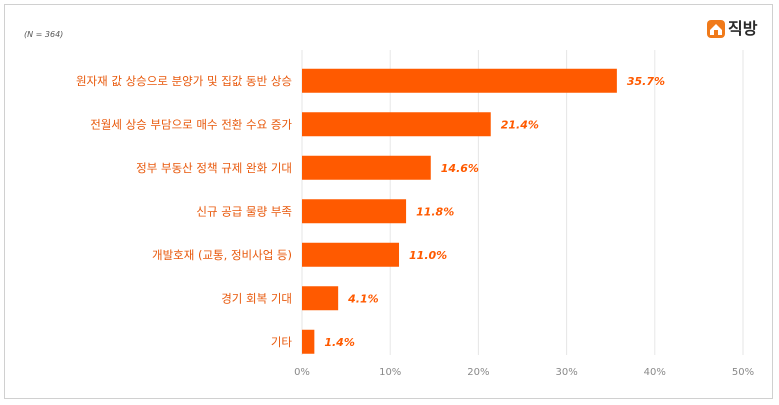 This screenshot has width=779, height=405. Describe the element at coordinates (339, 342) in the screenshot. I see `data-label: 1.4%` at that location.